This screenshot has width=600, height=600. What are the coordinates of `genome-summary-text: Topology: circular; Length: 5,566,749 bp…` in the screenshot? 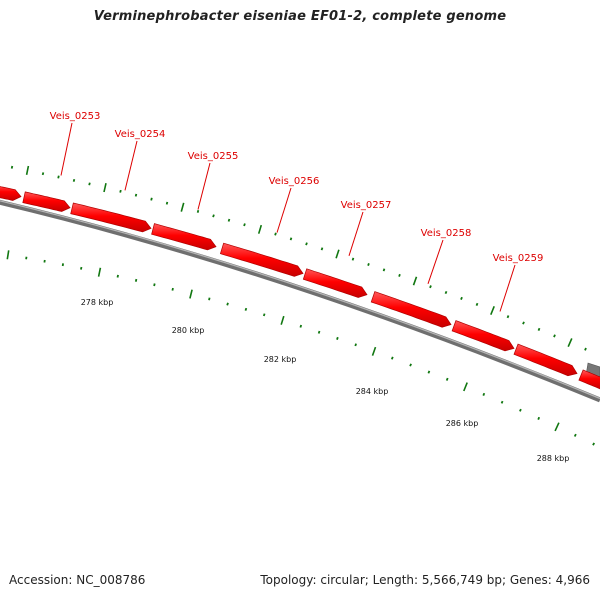 It's located at (425, 580).